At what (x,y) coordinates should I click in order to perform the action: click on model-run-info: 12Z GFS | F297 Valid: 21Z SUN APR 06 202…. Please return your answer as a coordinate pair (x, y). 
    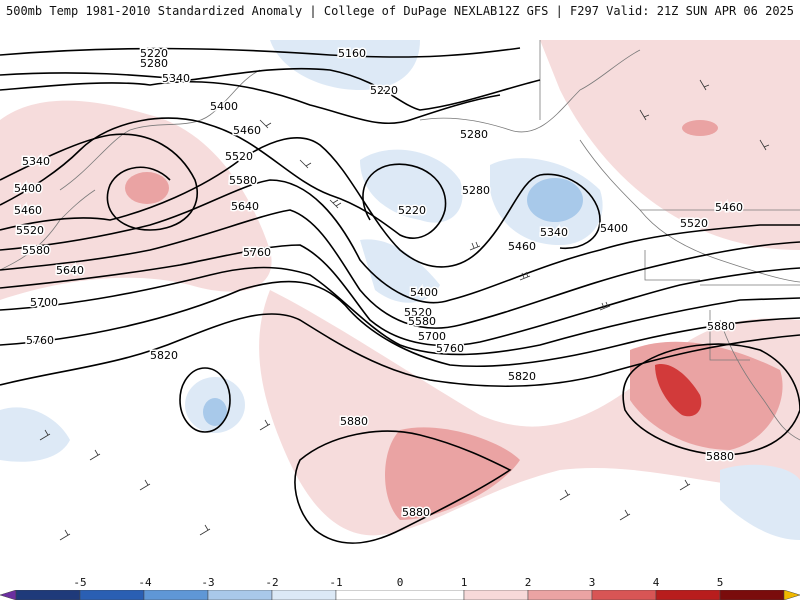
    Looking at the image, I should click on (645, 11).